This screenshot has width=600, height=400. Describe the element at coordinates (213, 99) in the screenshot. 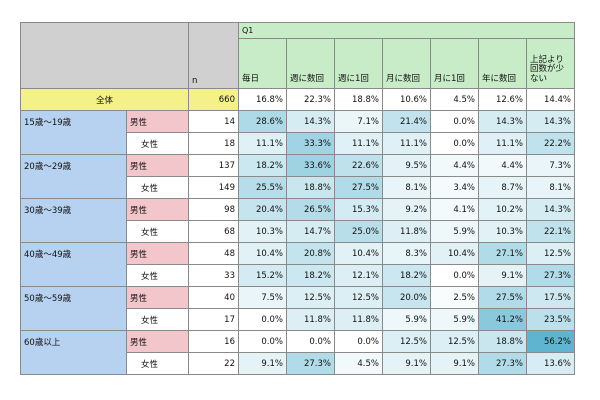

I see `total-n-cell: 660` at that location.